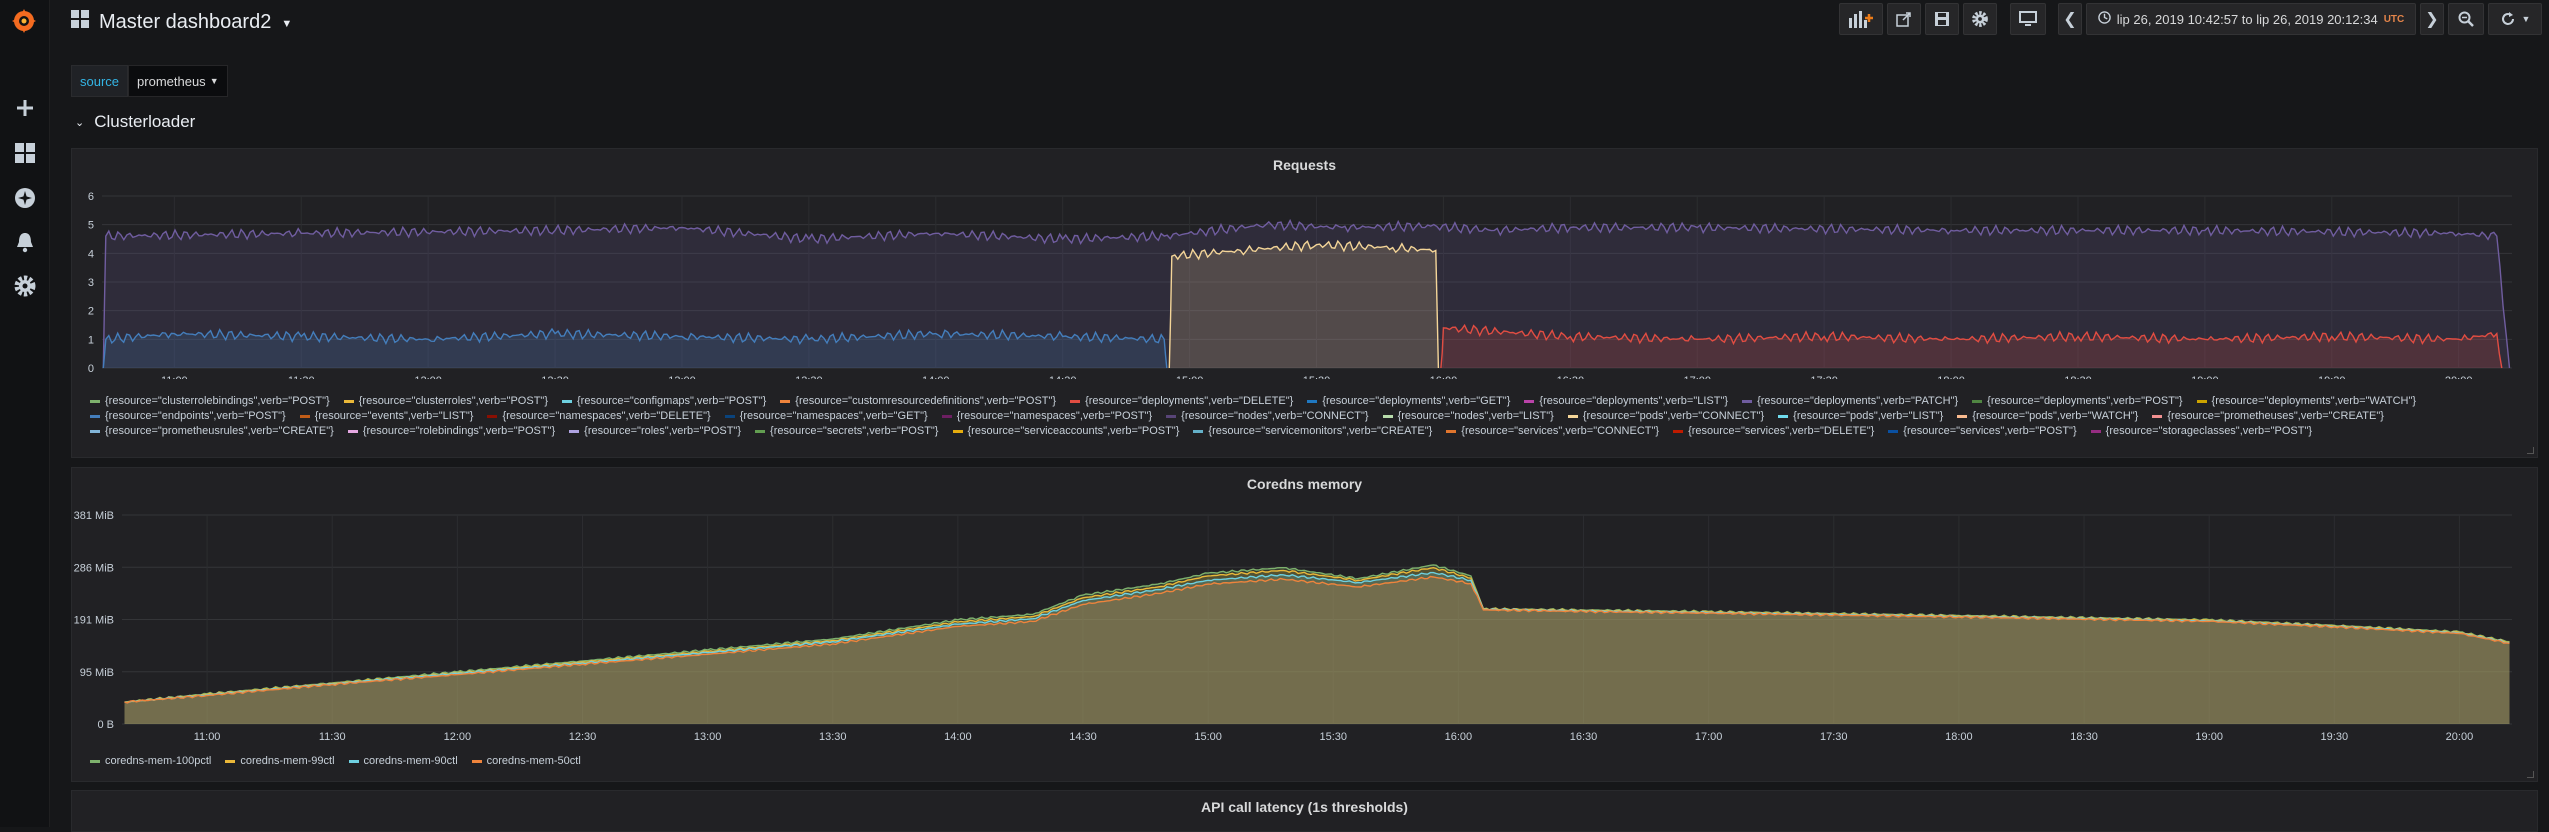  I want to click on legend-item: {resource="pods",verb="LIST"}, so click(1860, 416).